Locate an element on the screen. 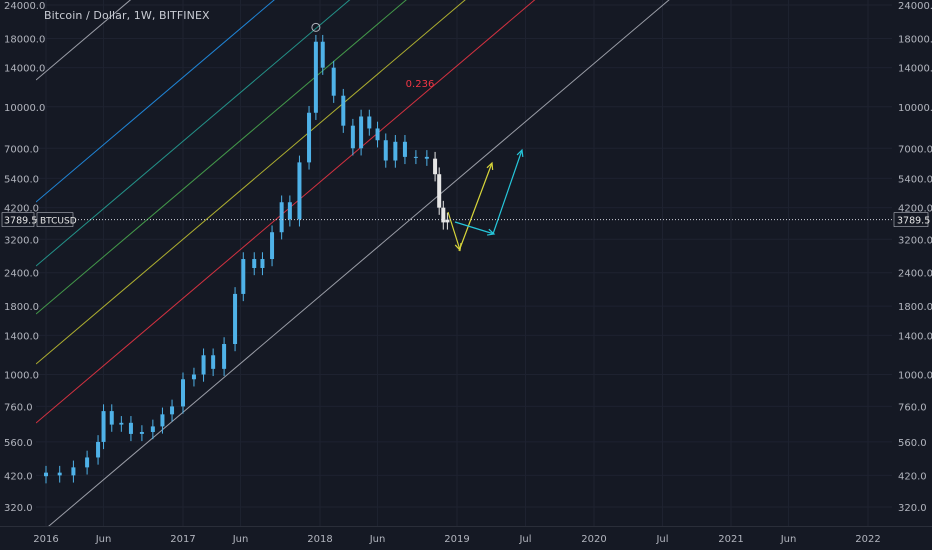 The width and height of the screenshot is (932, 550). price-tick-label: 24000.0 is located at coordinates (915, 6).